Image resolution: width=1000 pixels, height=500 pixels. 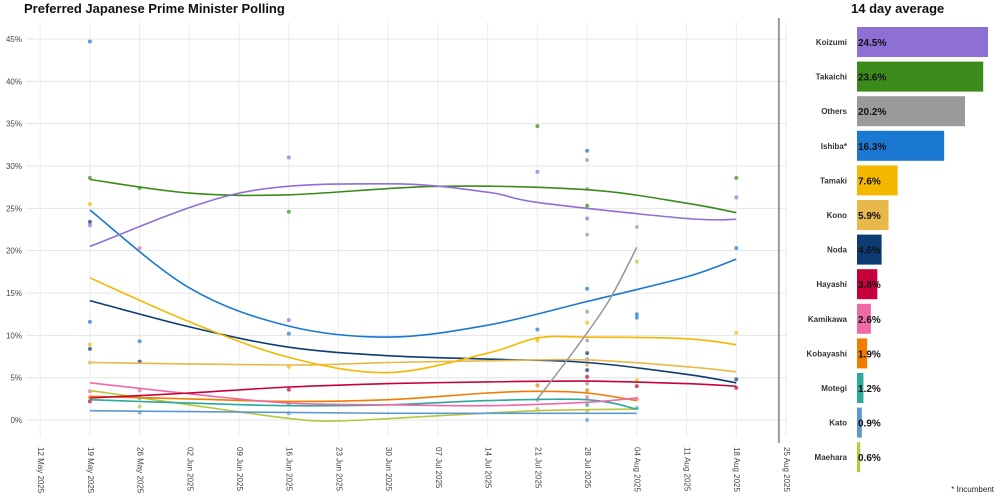 What do you see at coordinates (831, 457) in the screenshot?
I see `bar-category-label: Maehara` at bounding box center [831, 457].